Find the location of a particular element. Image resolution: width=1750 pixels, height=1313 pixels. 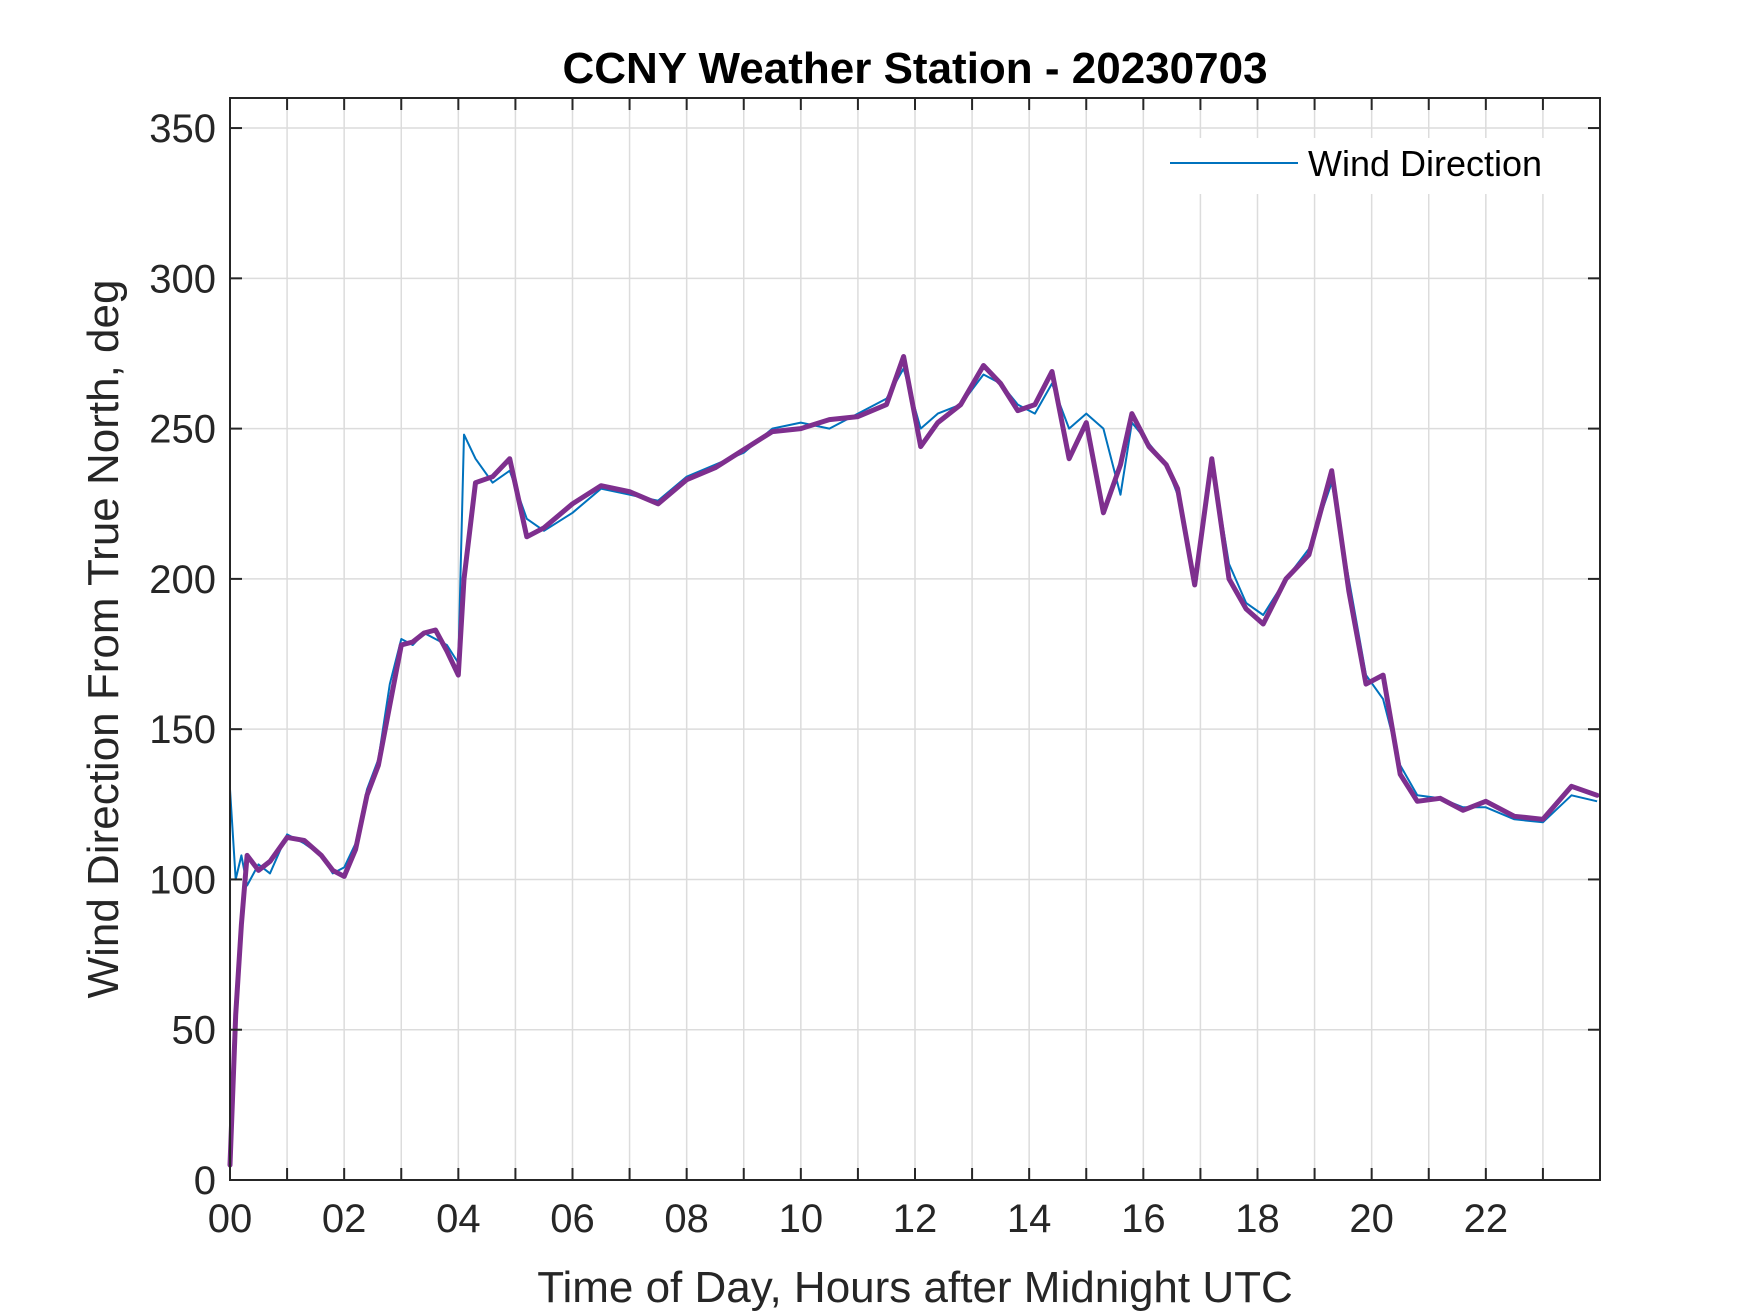

x-tick-label: 18 is located at coordinates (1257, 1219).